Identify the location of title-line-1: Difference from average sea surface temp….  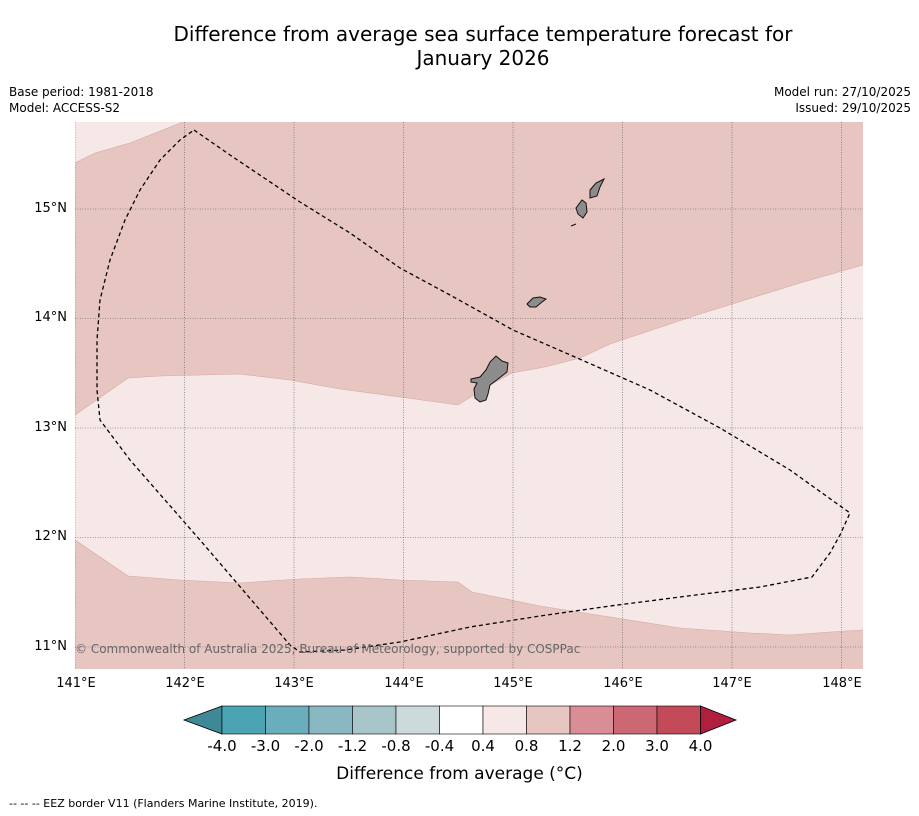
(483, 34).